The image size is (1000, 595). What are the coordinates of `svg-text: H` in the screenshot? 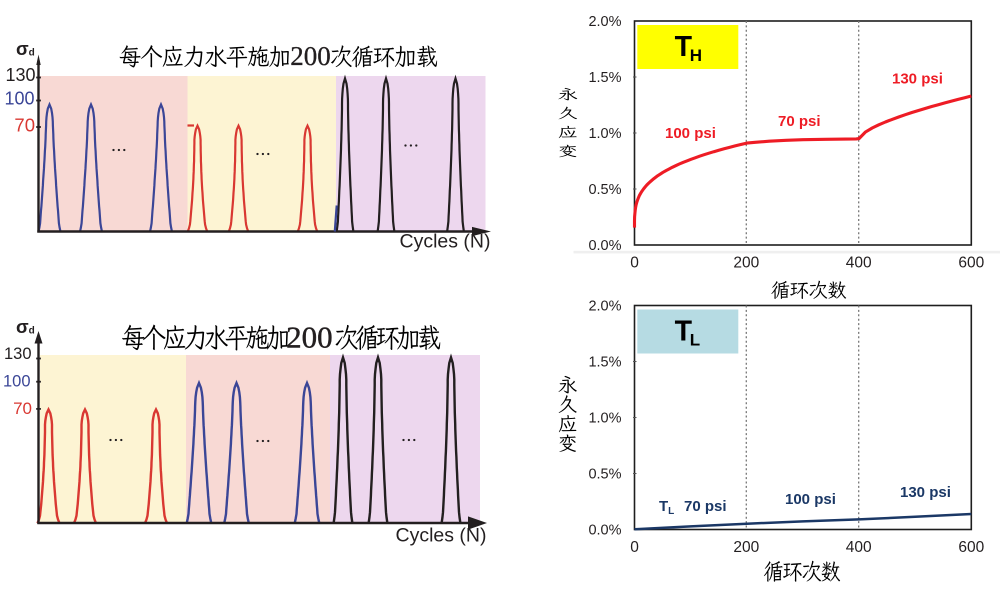 It's located at (696, 55).